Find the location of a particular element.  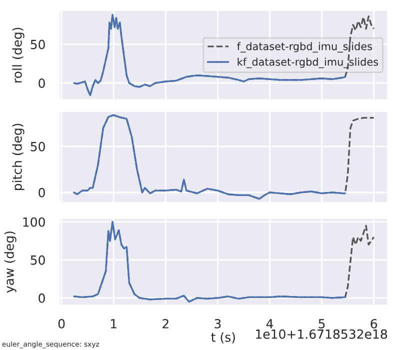

y-axis-title: roll (deg) is located at coordinates (18, 55).